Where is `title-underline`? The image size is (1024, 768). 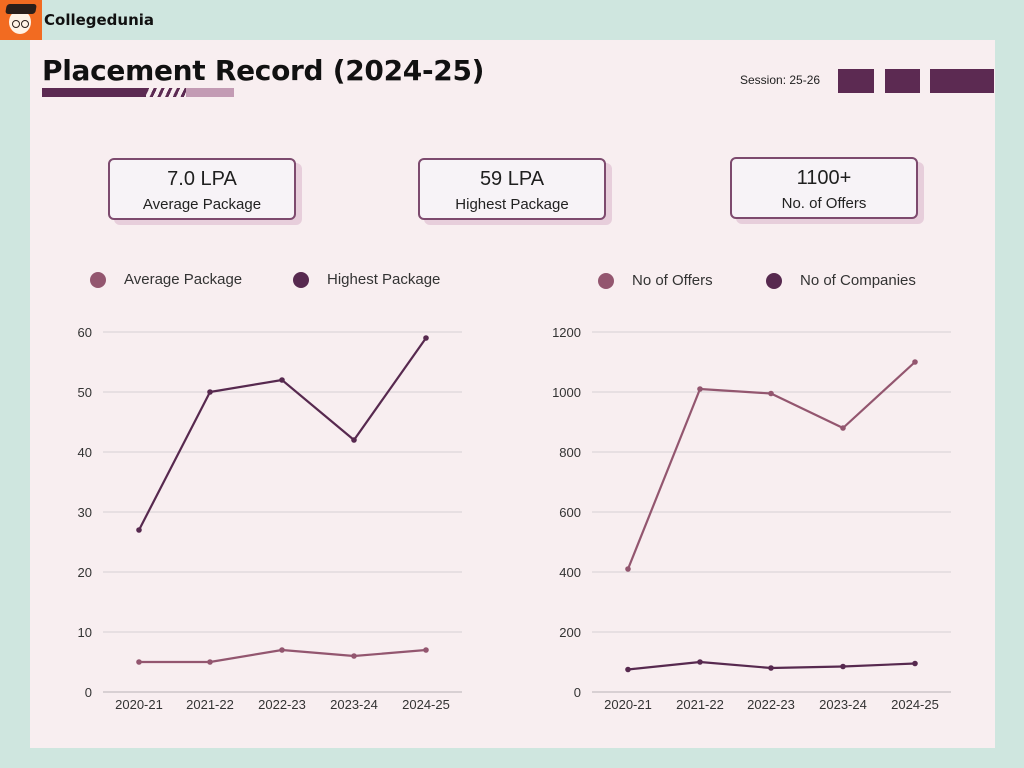 title-underline is located at coordinates (94, 92).